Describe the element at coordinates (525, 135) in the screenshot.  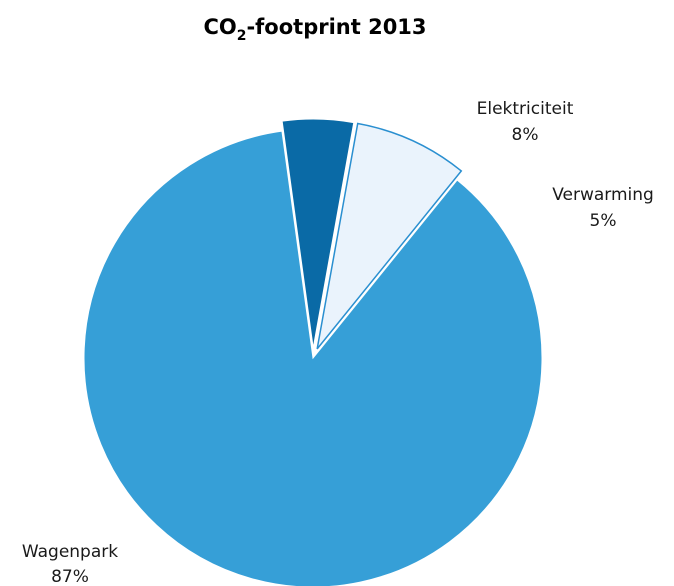
I see `slice-label-elektriciteit-value: 8%` at that location.